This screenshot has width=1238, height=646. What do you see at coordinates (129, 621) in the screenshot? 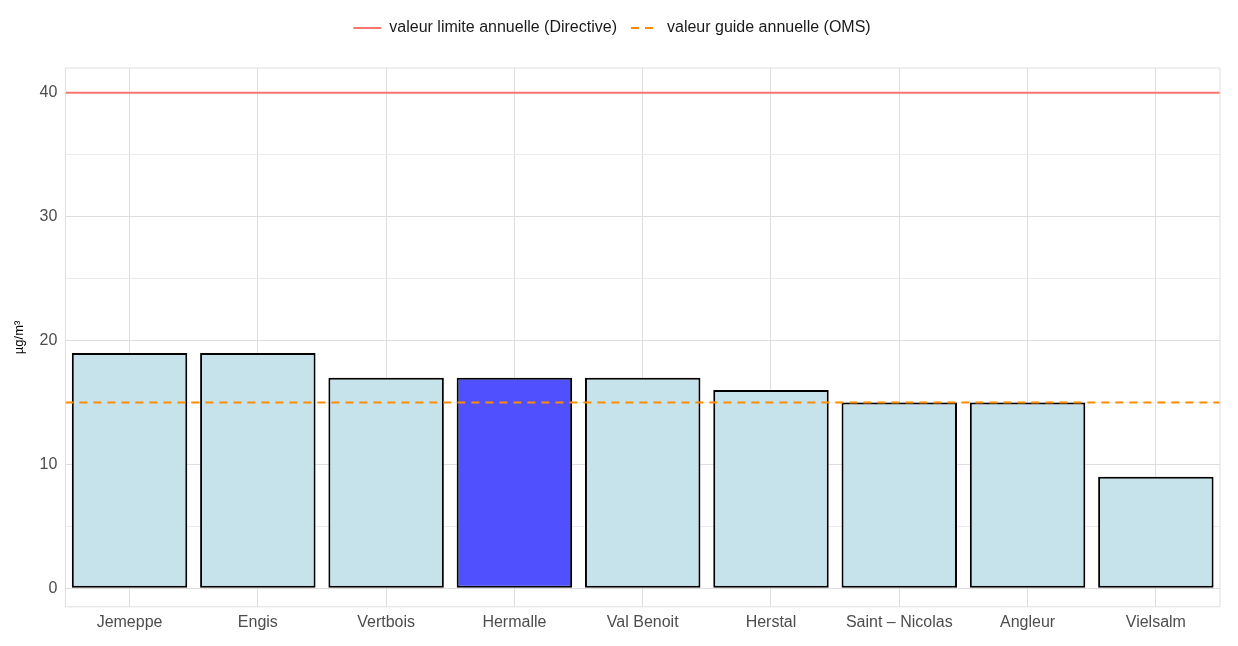
I see `x-tick-label: Jemeppe` at bounding box center [129, 621].